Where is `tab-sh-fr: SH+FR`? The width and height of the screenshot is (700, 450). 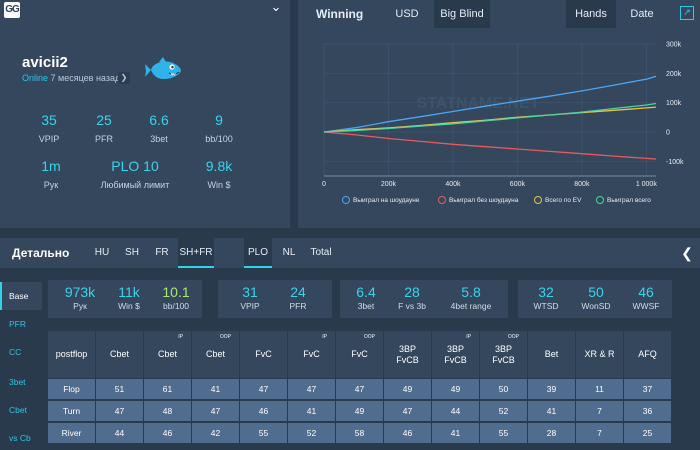 tab-sh-fr: SH+FR is located at coordinates (196, 253).